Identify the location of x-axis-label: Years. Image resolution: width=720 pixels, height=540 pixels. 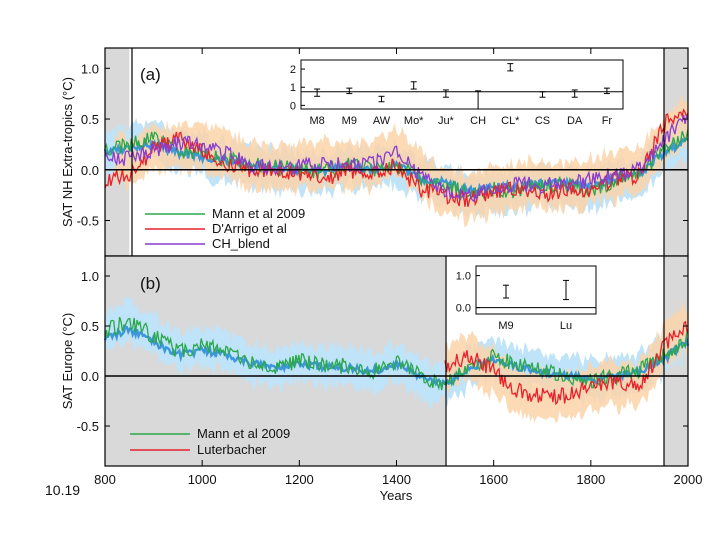
(396, 495).